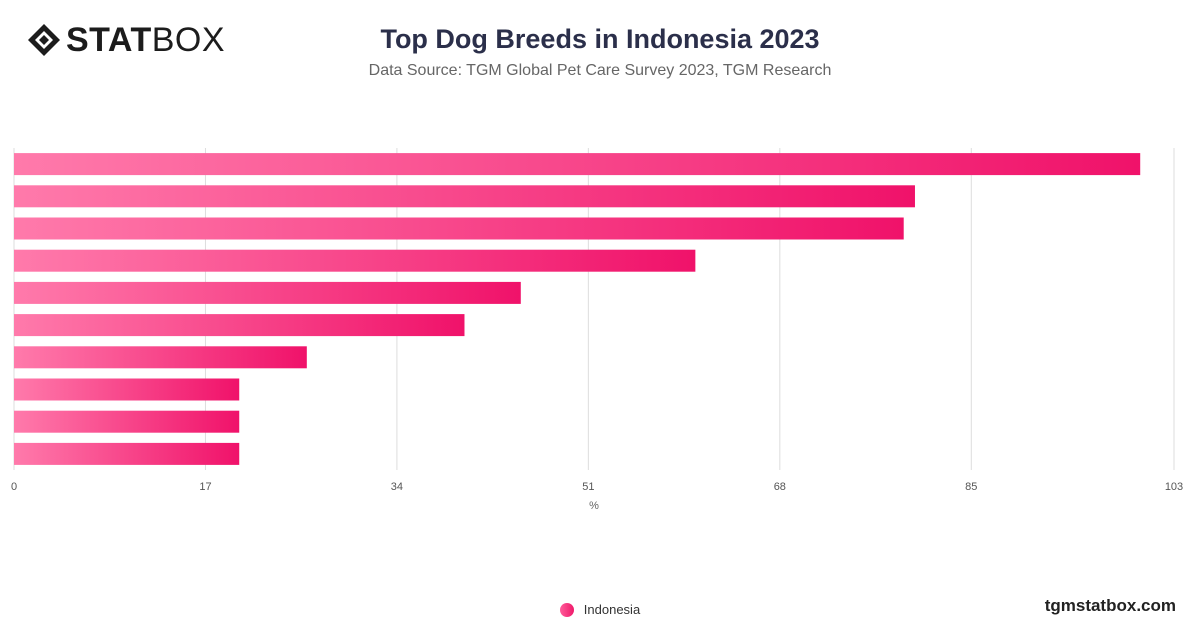 The height and width of the screenshot is (628, 1200). Describe the element at coordinates (588, 487) in the screenshot. I see `x-tick-label: 51` at that location.